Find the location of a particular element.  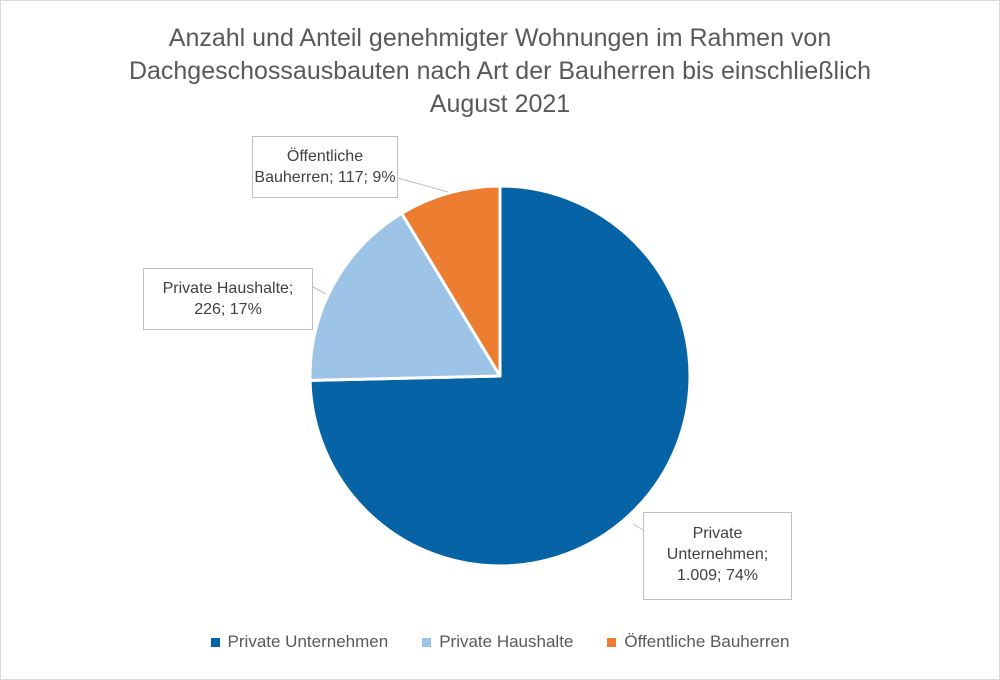

leader-private-unternehmen is located at coordinates (638, 527).